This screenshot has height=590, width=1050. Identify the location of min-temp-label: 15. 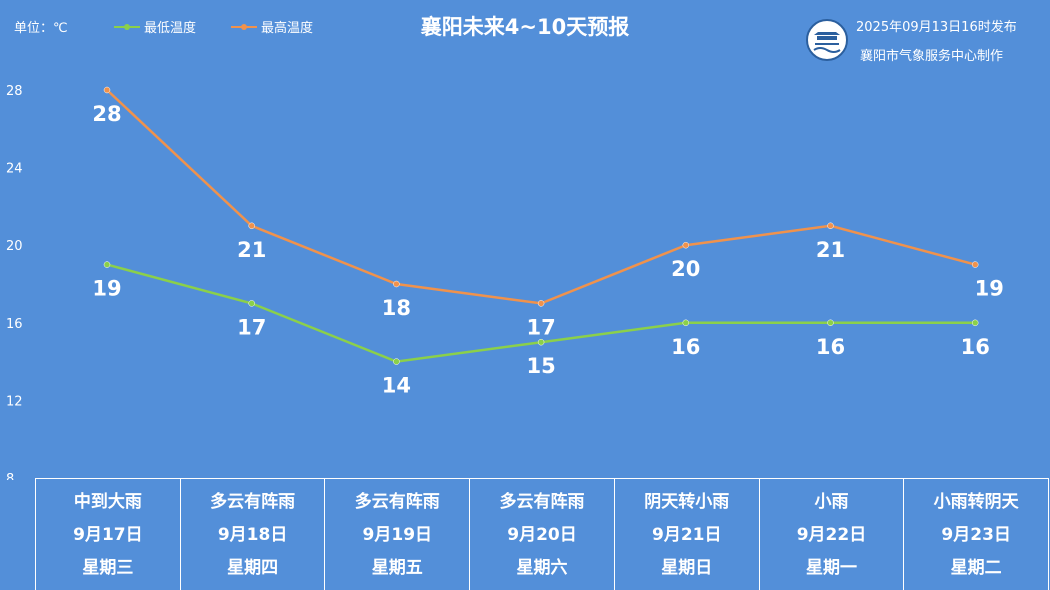
(540, 366).